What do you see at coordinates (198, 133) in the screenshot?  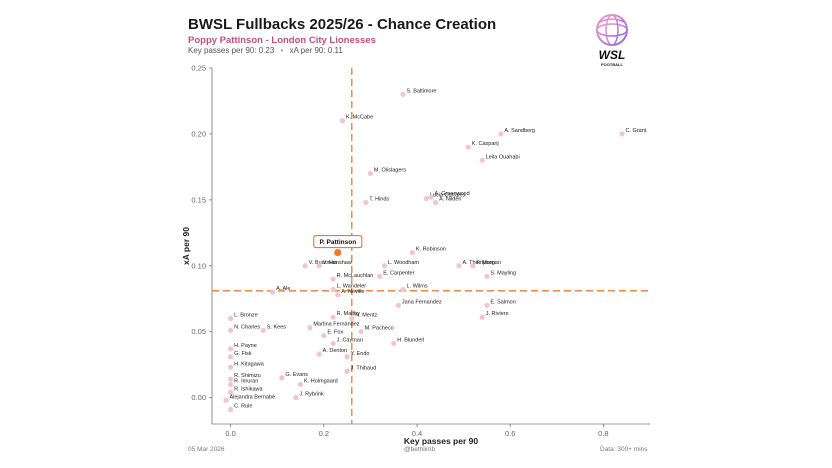 I see `y-tick-label: 0.20` at bounding box center [198, 133].